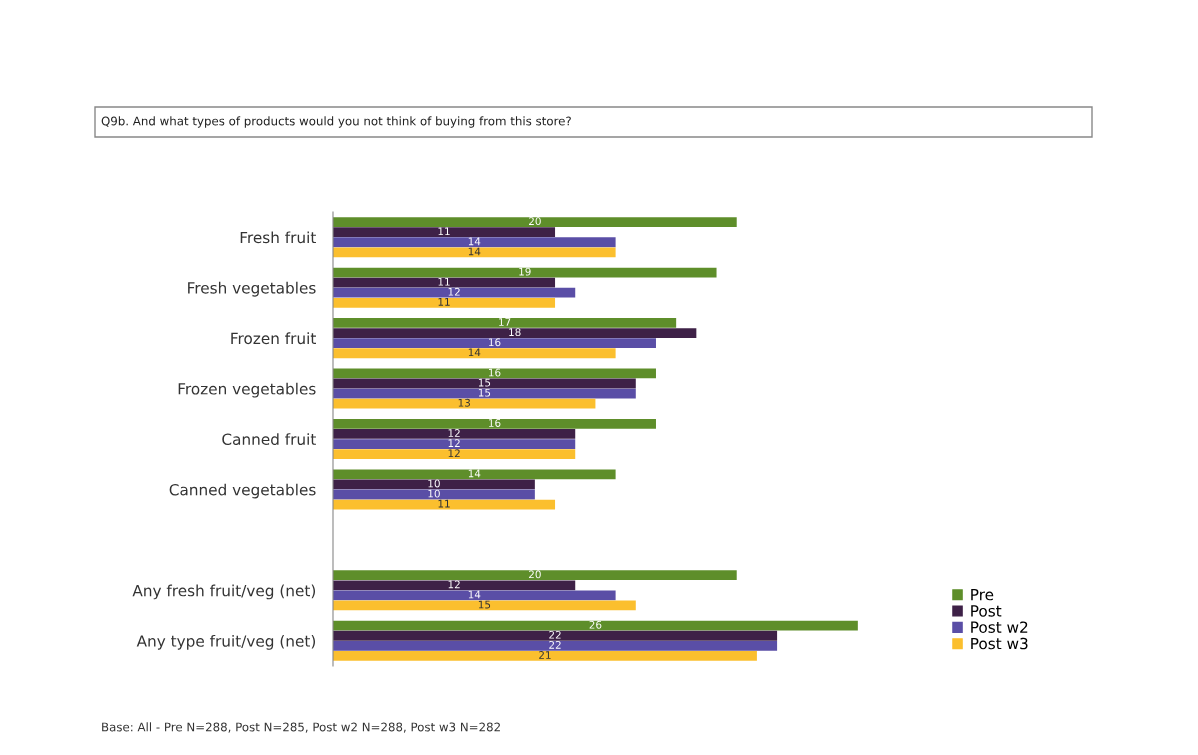 The image size is (1198, 755). I want to click on data-label: 18, so click(515, 332).